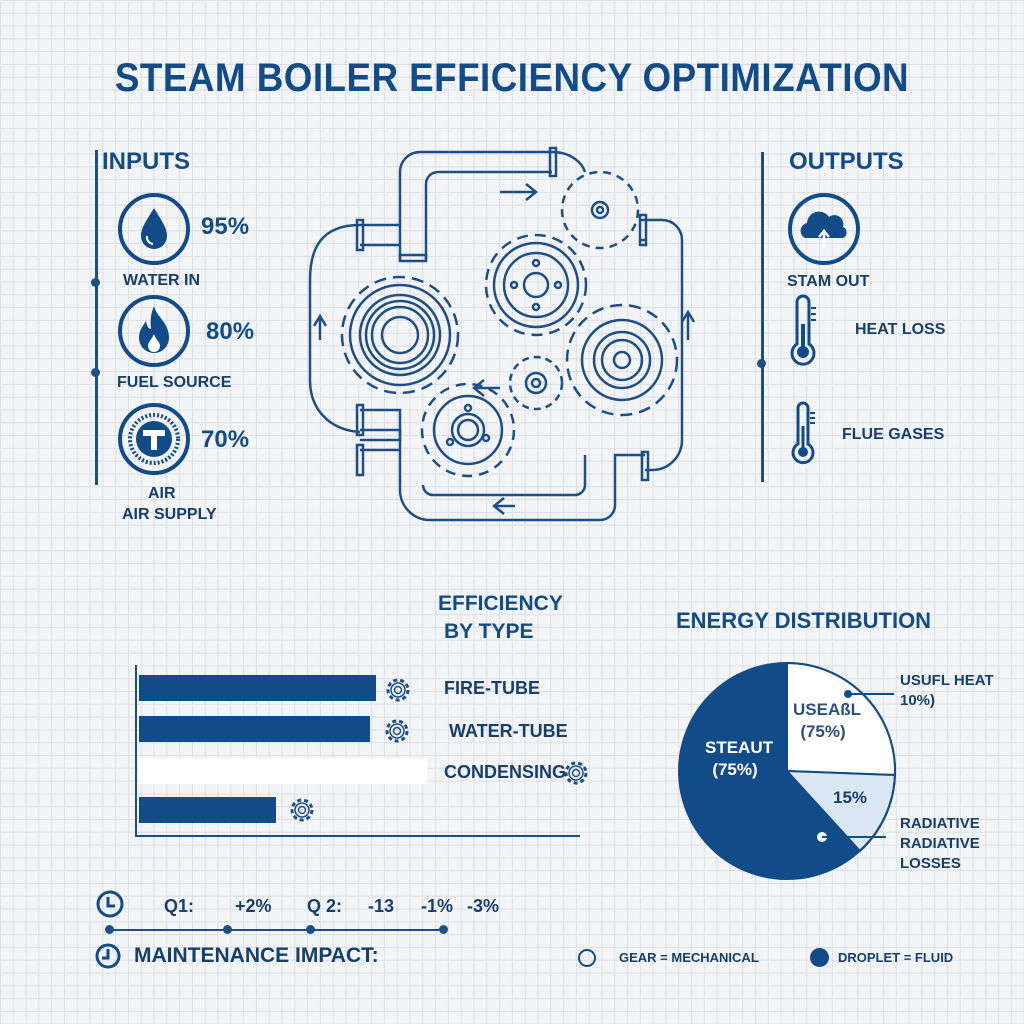 The image size is (1024, 1024). Describe the element at coordinates (850, 797) in the screenshot. I see `pie-slice-radiative-value: 15%` at that location.